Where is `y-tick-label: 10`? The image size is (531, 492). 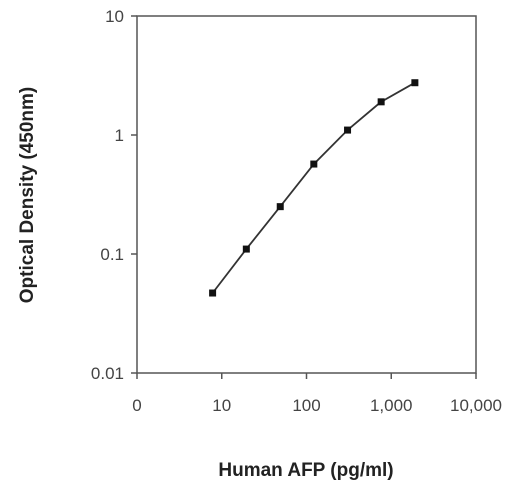
y-tick-label: 10 is located at coordinates (114, 16).